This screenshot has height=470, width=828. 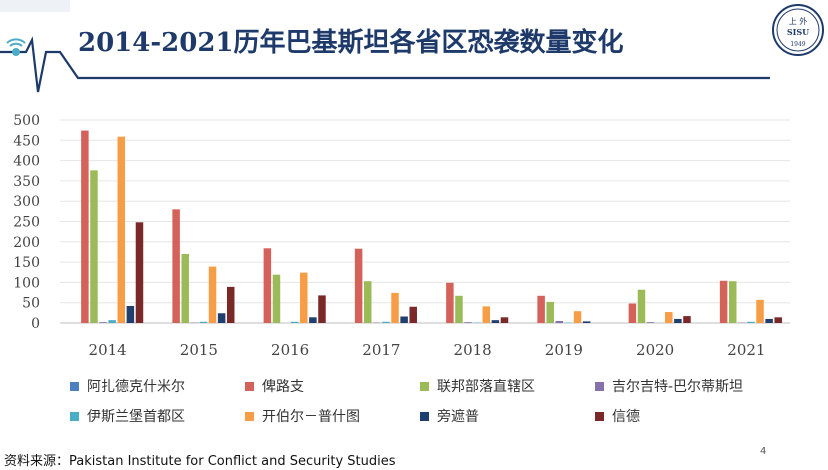 What do you see at coordinates (332, 386) in the screenshot?
I see `legend-item: 俾路支` at bounding box center [332, 386].